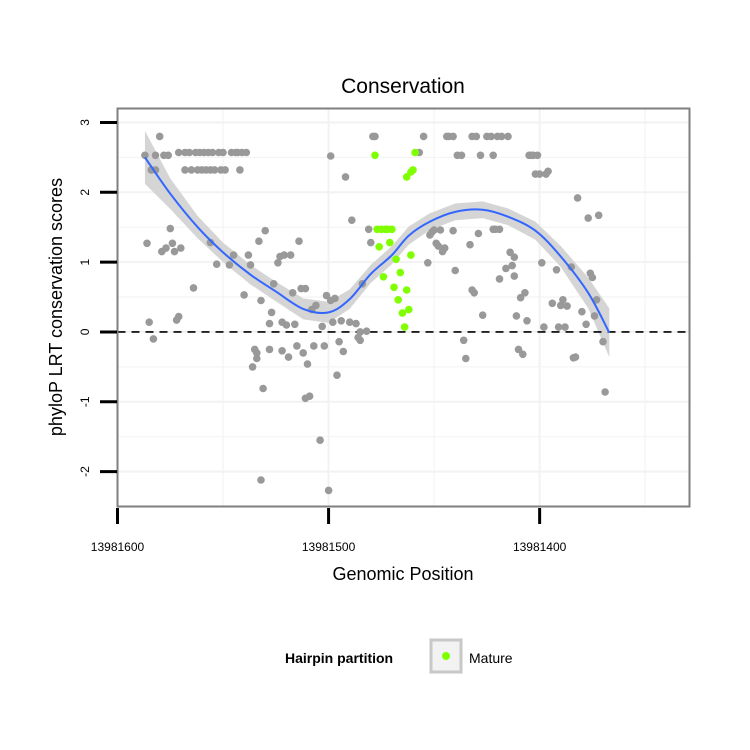  I want to click on legend: Hairpin partition Mature, so click(399, 656).